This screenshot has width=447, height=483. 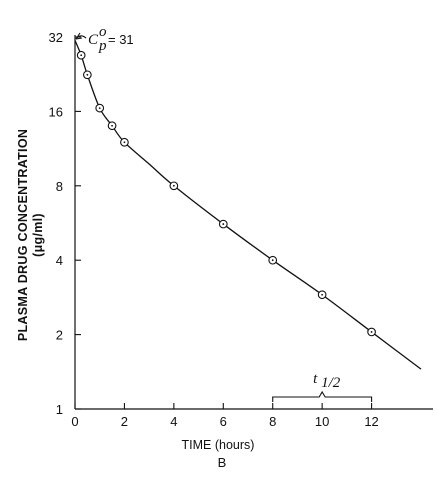 I want to click on y-axis-title-line2: (μg/ml), so click(x=38, y=235).